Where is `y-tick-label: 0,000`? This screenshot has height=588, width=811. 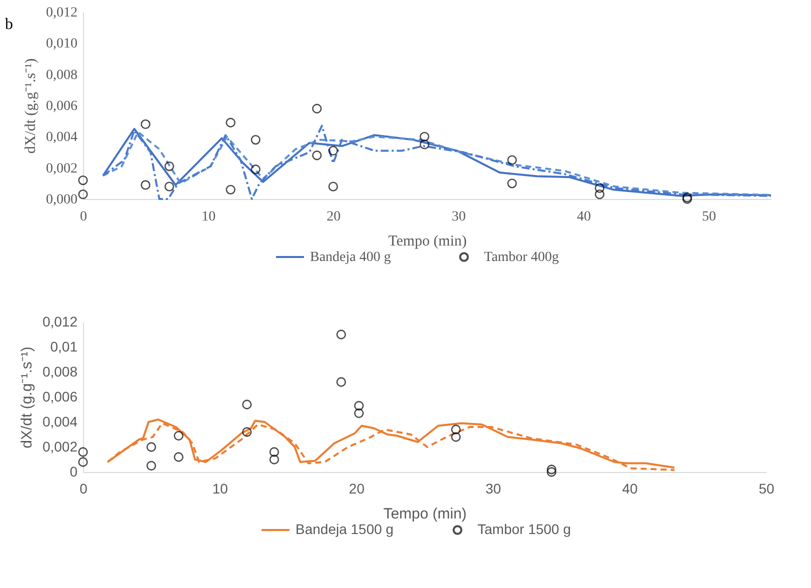
y-tick-label: 0,000 is located at coordinates (62, 200).